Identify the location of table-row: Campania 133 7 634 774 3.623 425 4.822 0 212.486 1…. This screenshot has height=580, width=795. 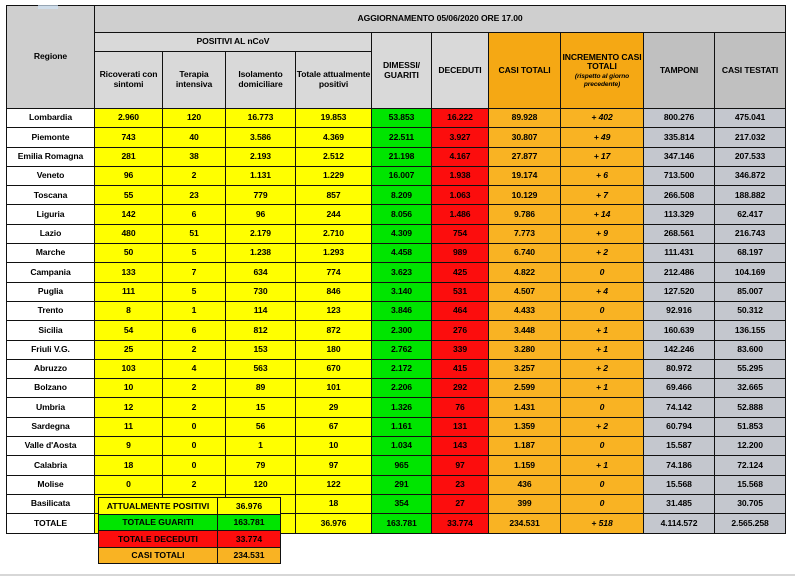
(396, 272).